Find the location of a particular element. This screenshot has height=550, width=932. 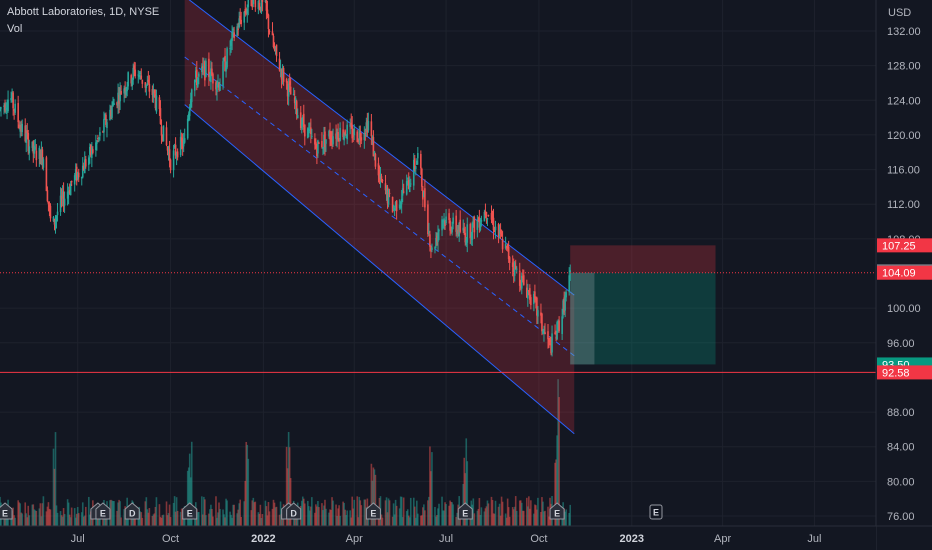

event-markers: EEEDEEDEEEE is located at coordinates (331, 511).